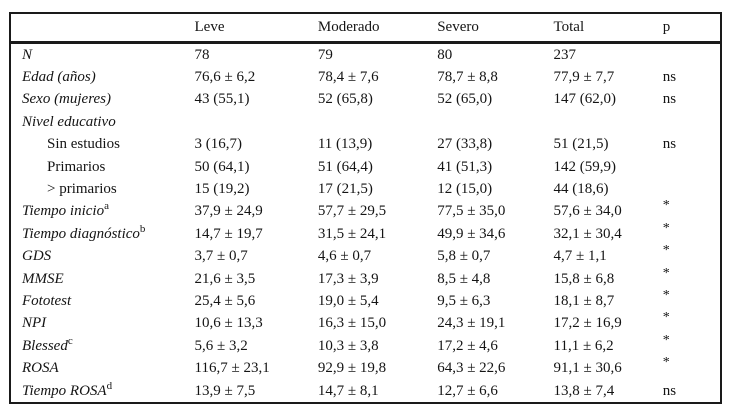 This screenshot has width=731, height=417. Describe the element at coordinates (66, 99) in the screenshot. I see `row-label: Sexo (mujeres)` at that location.